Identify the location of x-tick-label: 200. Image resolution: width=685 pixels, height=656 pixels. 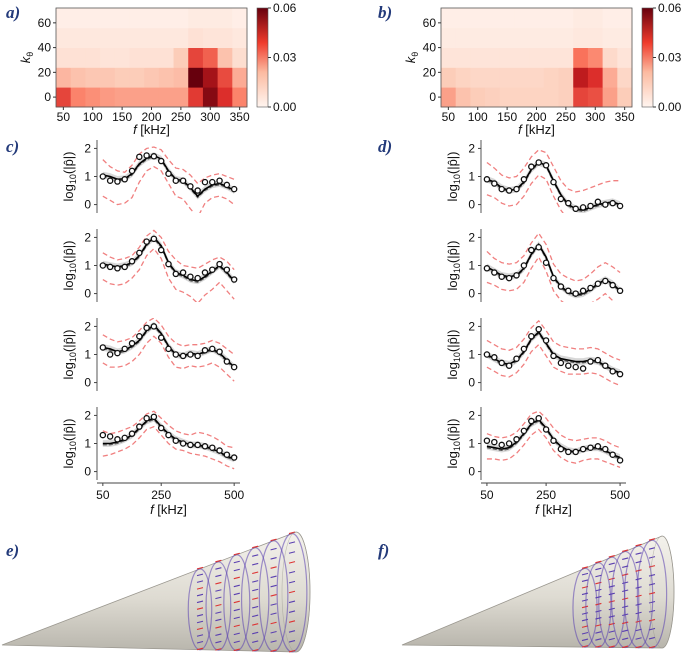
(151, 117).